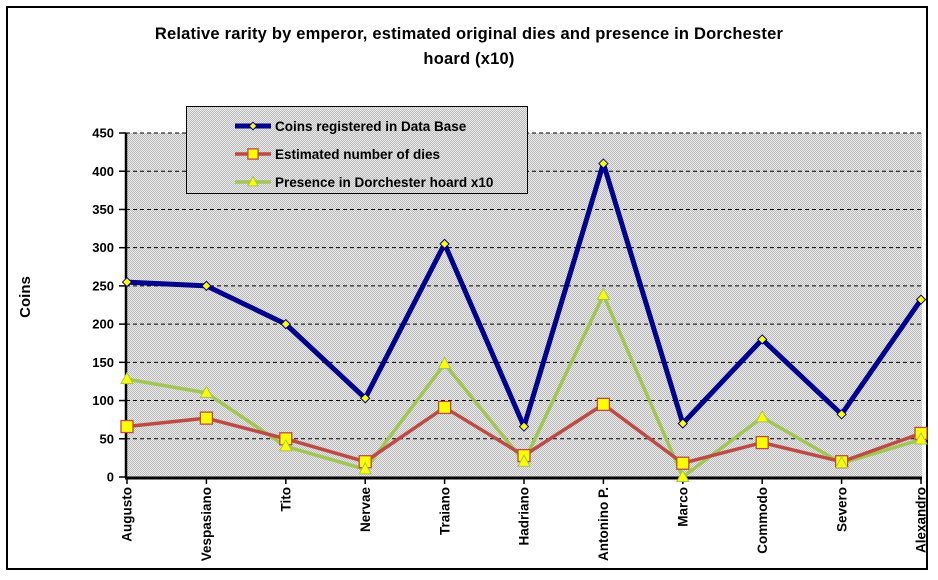 The image size is (938, 580). I want to click on x-tick-label: Tito, so click(286, 499).